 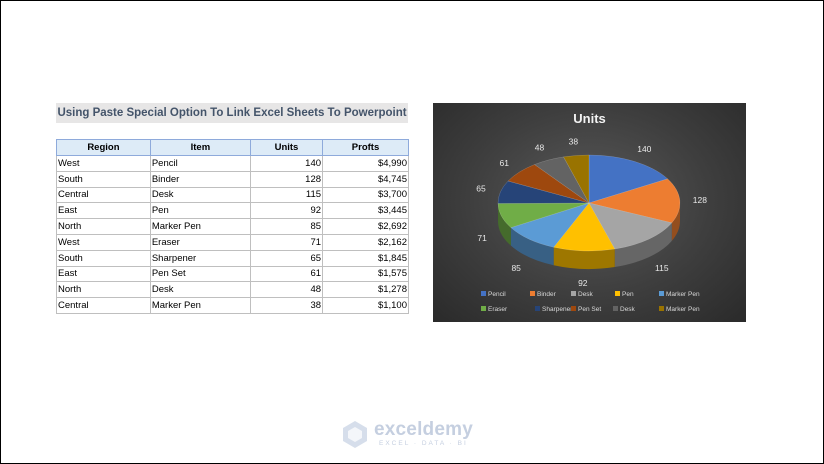 I want to click on table-row: South Sharpener 65 $1,845, so click(x=232, y=258).